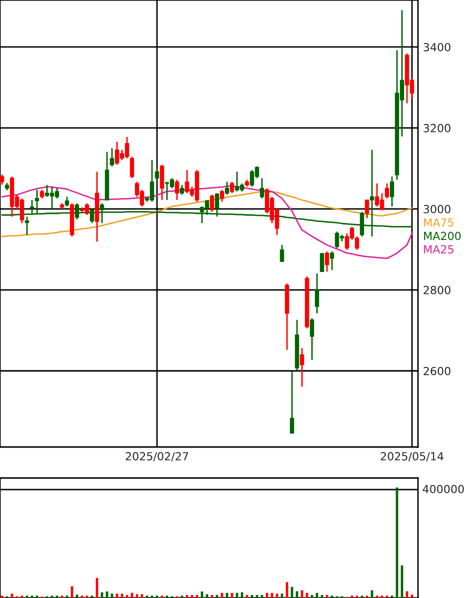 The height and width of the screenshot is (598, 472). What do you see at coordinates (442, 236) in the screenshot?
I see `series-label: MA200` at bounding box center [442, 236].